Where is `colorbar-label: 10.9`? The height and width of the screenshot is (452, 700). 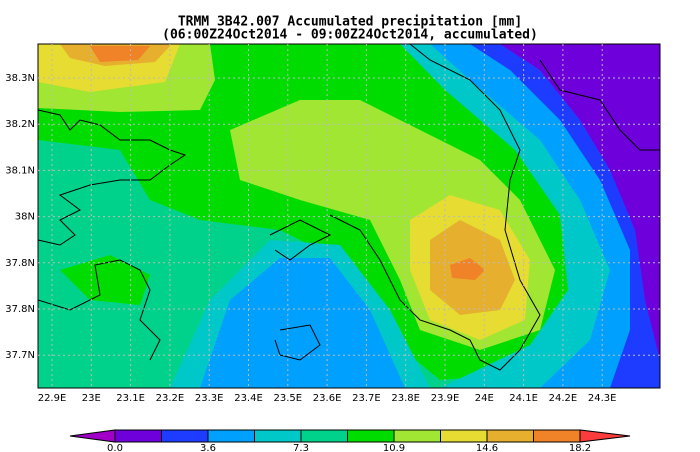
colorbar-label: 10.9 is located at coordinates (394, 447).